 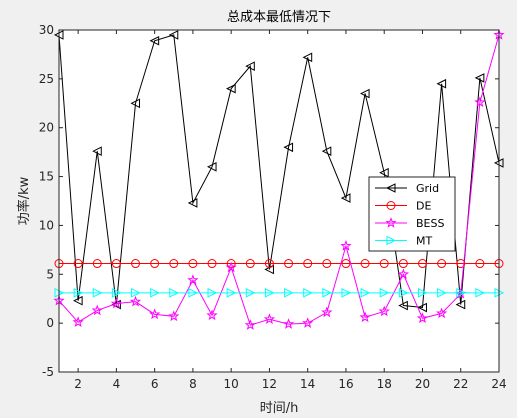 What do you see at coordinates (430, 223) in the screenshot?
I see `legend-label-bess: BESS` at bounding box center [430, 223].